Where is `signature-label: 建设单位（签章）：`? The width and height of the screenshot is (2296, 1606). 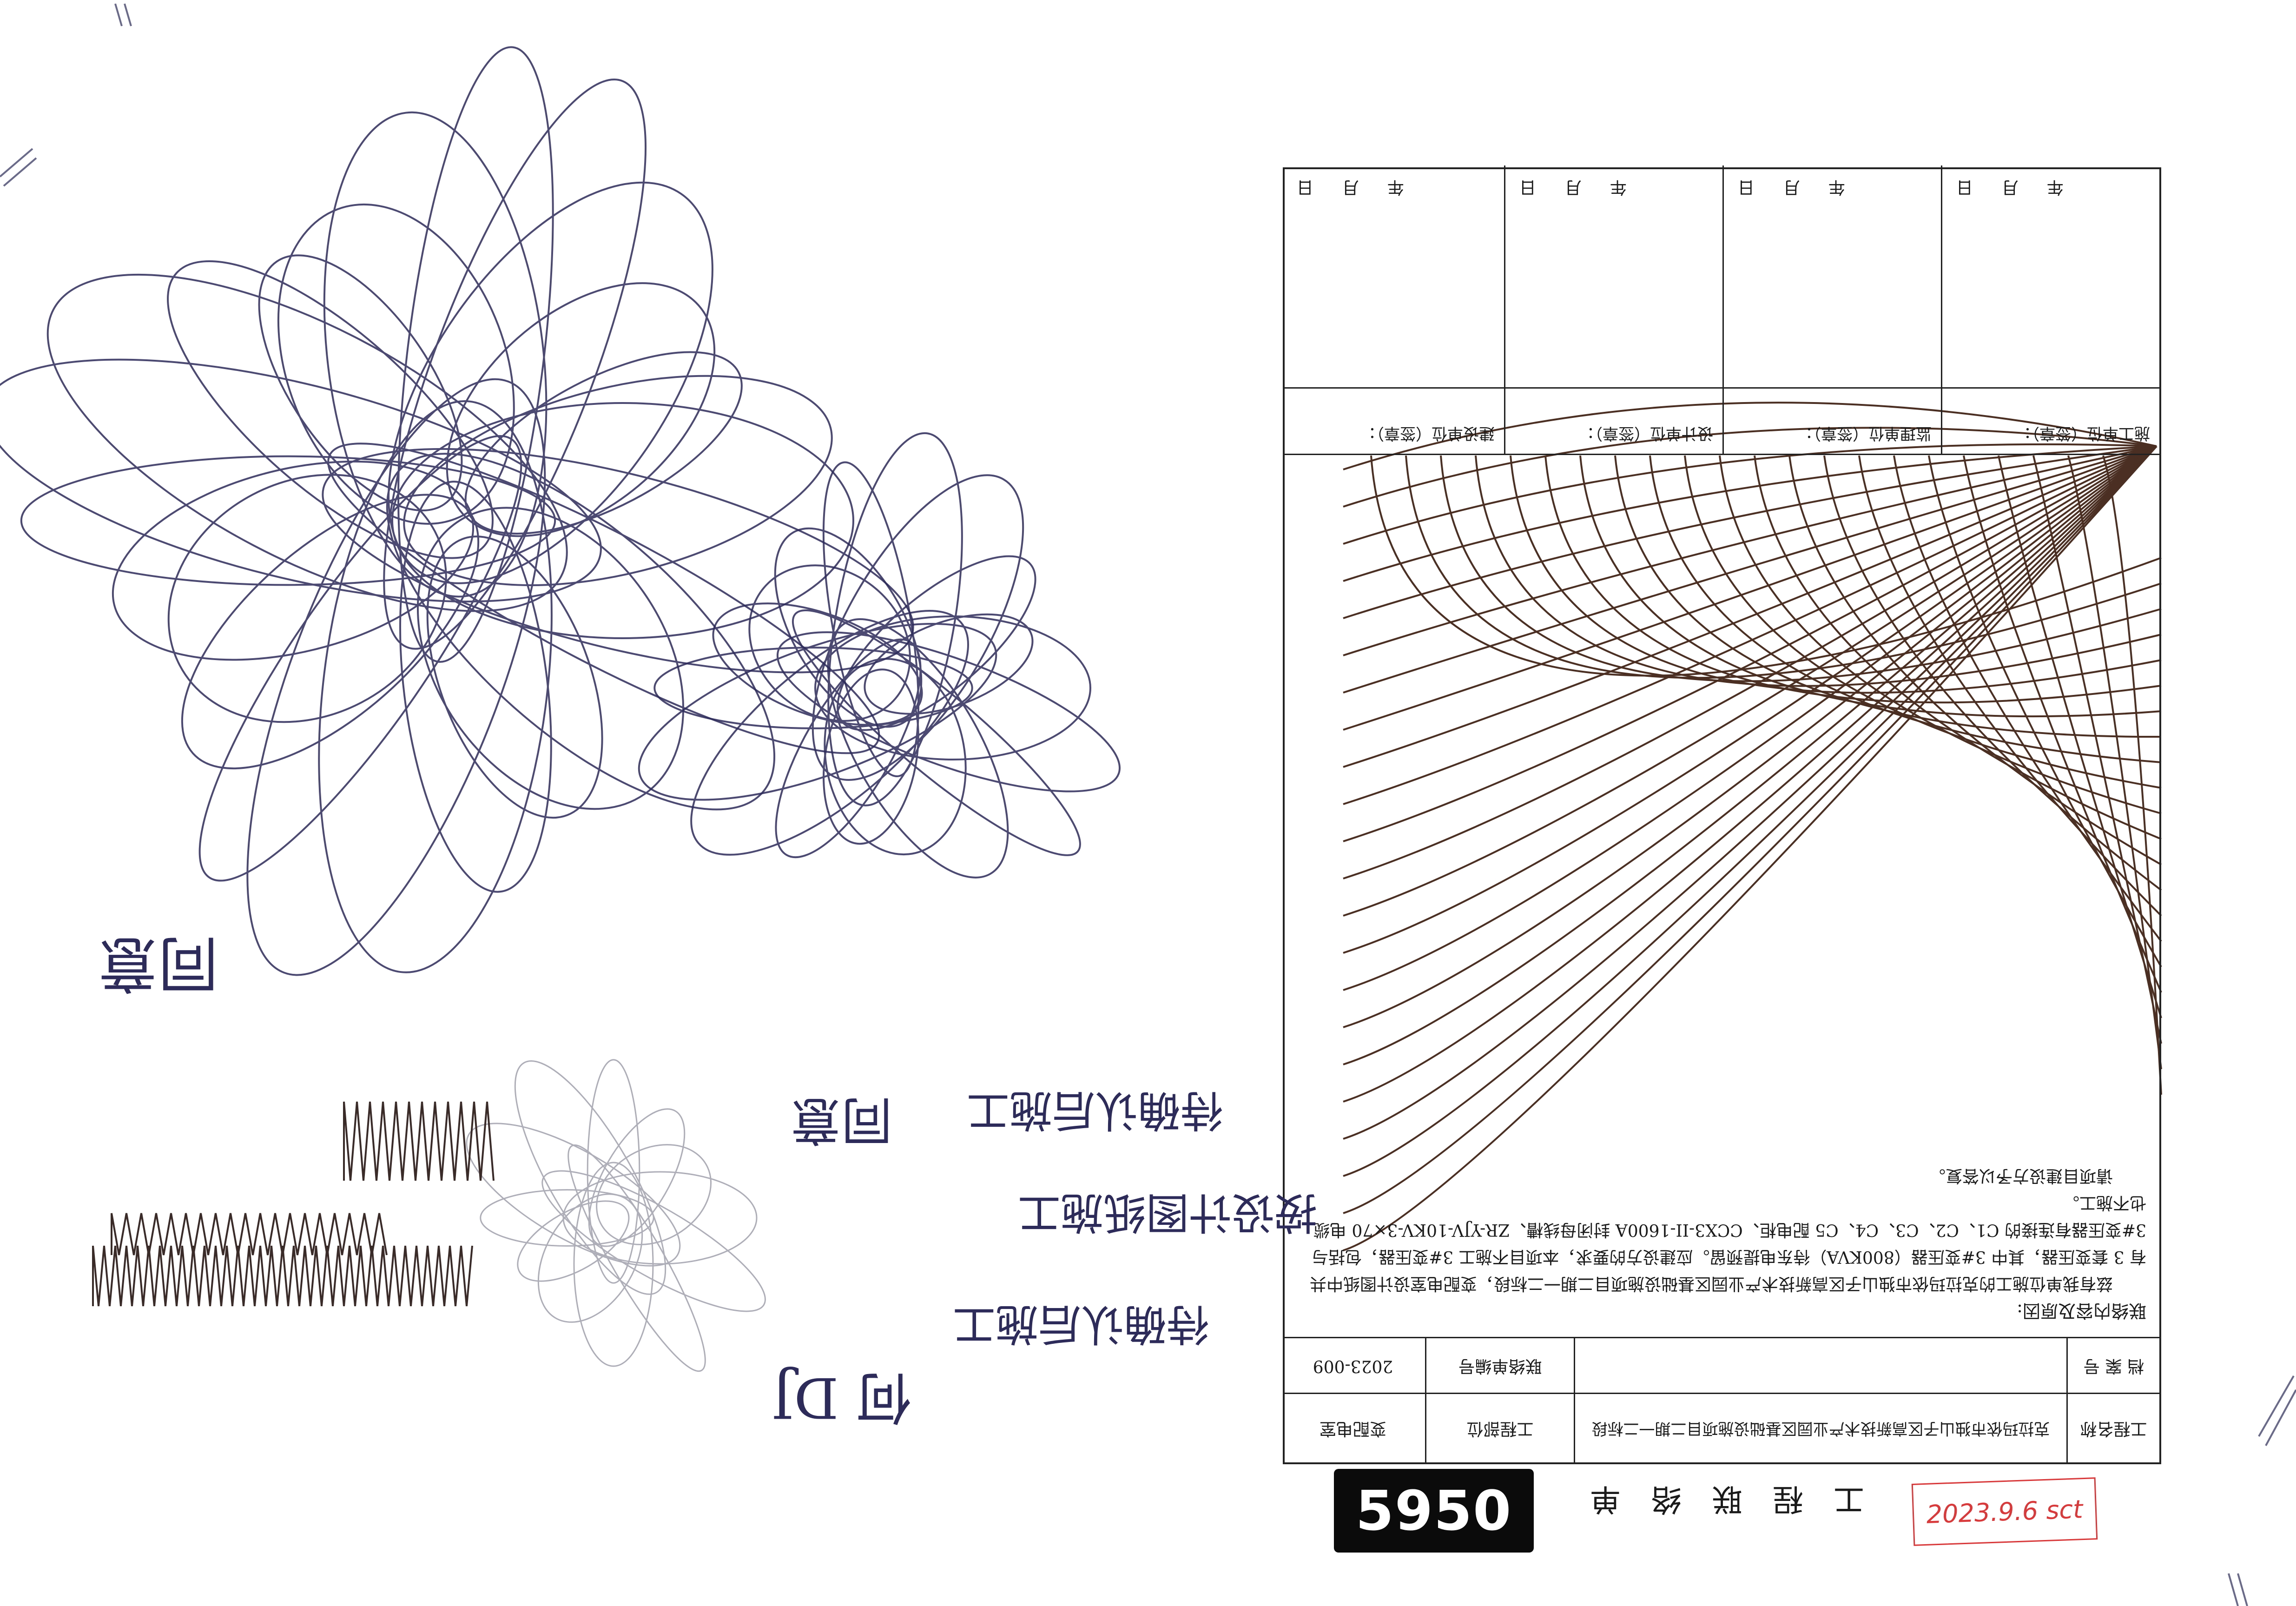 signature-label: 建设单位（签章）： is located at coordinates (1428, 433).